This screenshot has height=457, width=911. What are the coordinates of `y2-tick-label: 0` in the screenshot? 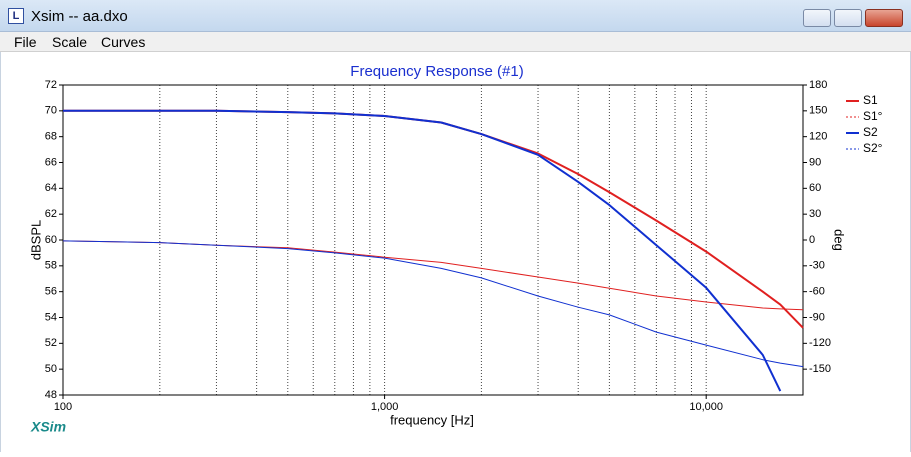 It's located at (812, 240).